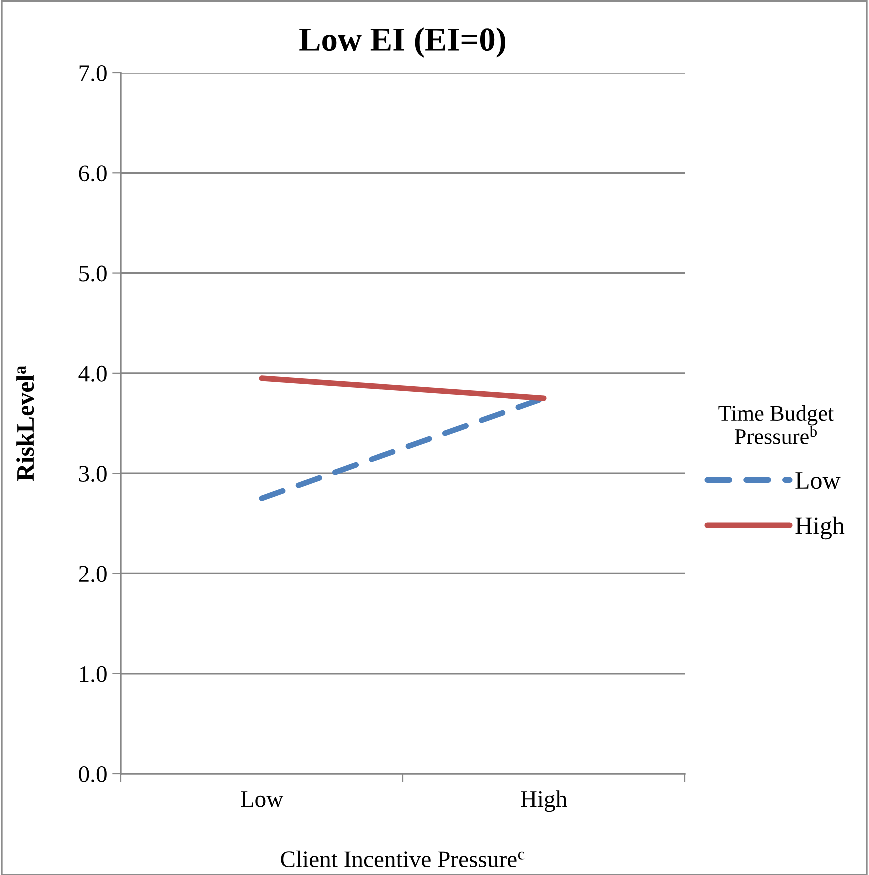 This screenshot has width=869, height=875. Describe the element at coordinates (93, 774) in the screenshot. I see `y-tick-label: 0.0` at that location.